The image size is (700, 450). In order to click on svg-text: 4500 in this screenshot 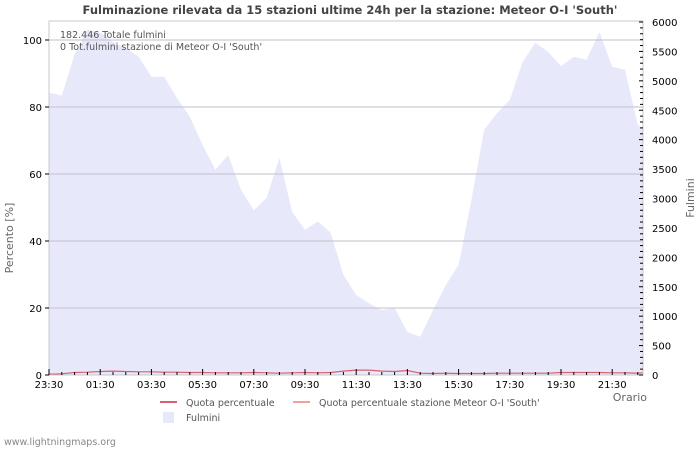, I will do `click(664, 111)`.